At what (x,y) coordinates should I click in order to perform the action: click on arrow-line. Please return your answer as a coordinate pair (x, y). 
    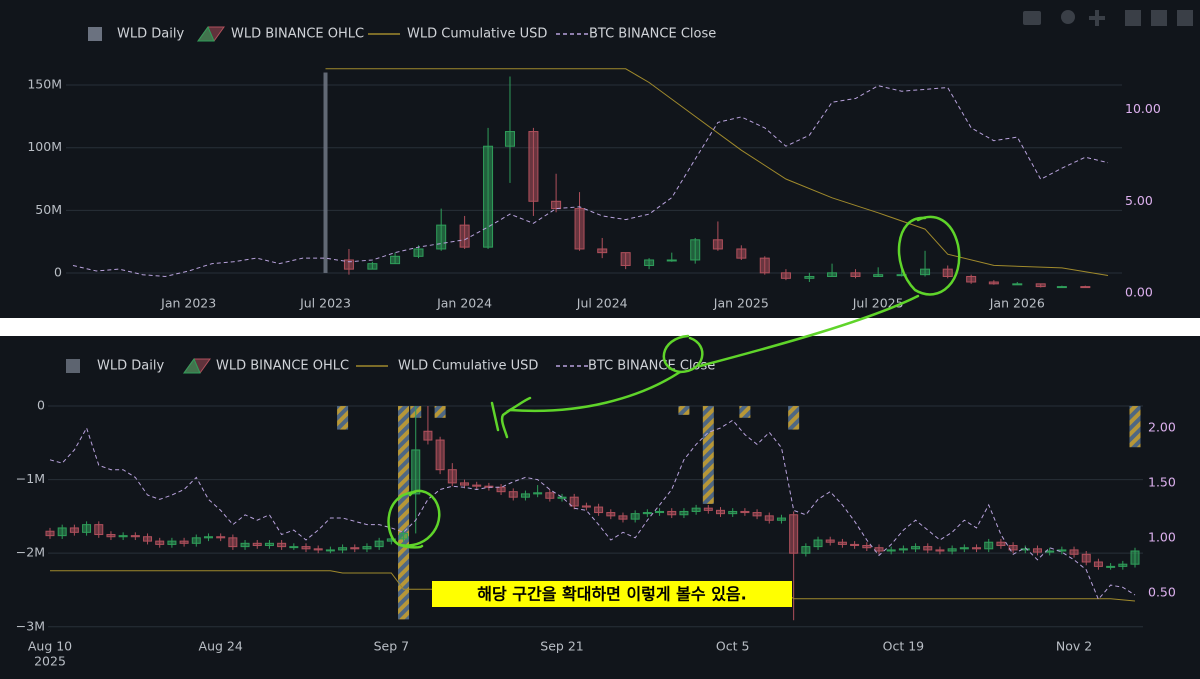
    Looking at the image, I should click on (809, 331).